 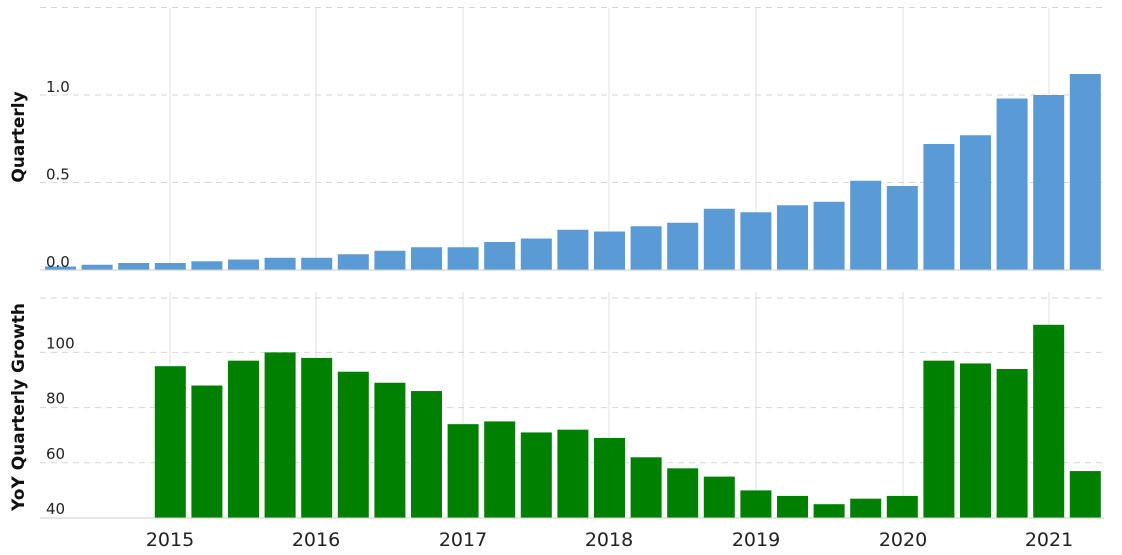 I want to click on quarterly-y-tick-label: 0.5, so click(x=58, y=175).